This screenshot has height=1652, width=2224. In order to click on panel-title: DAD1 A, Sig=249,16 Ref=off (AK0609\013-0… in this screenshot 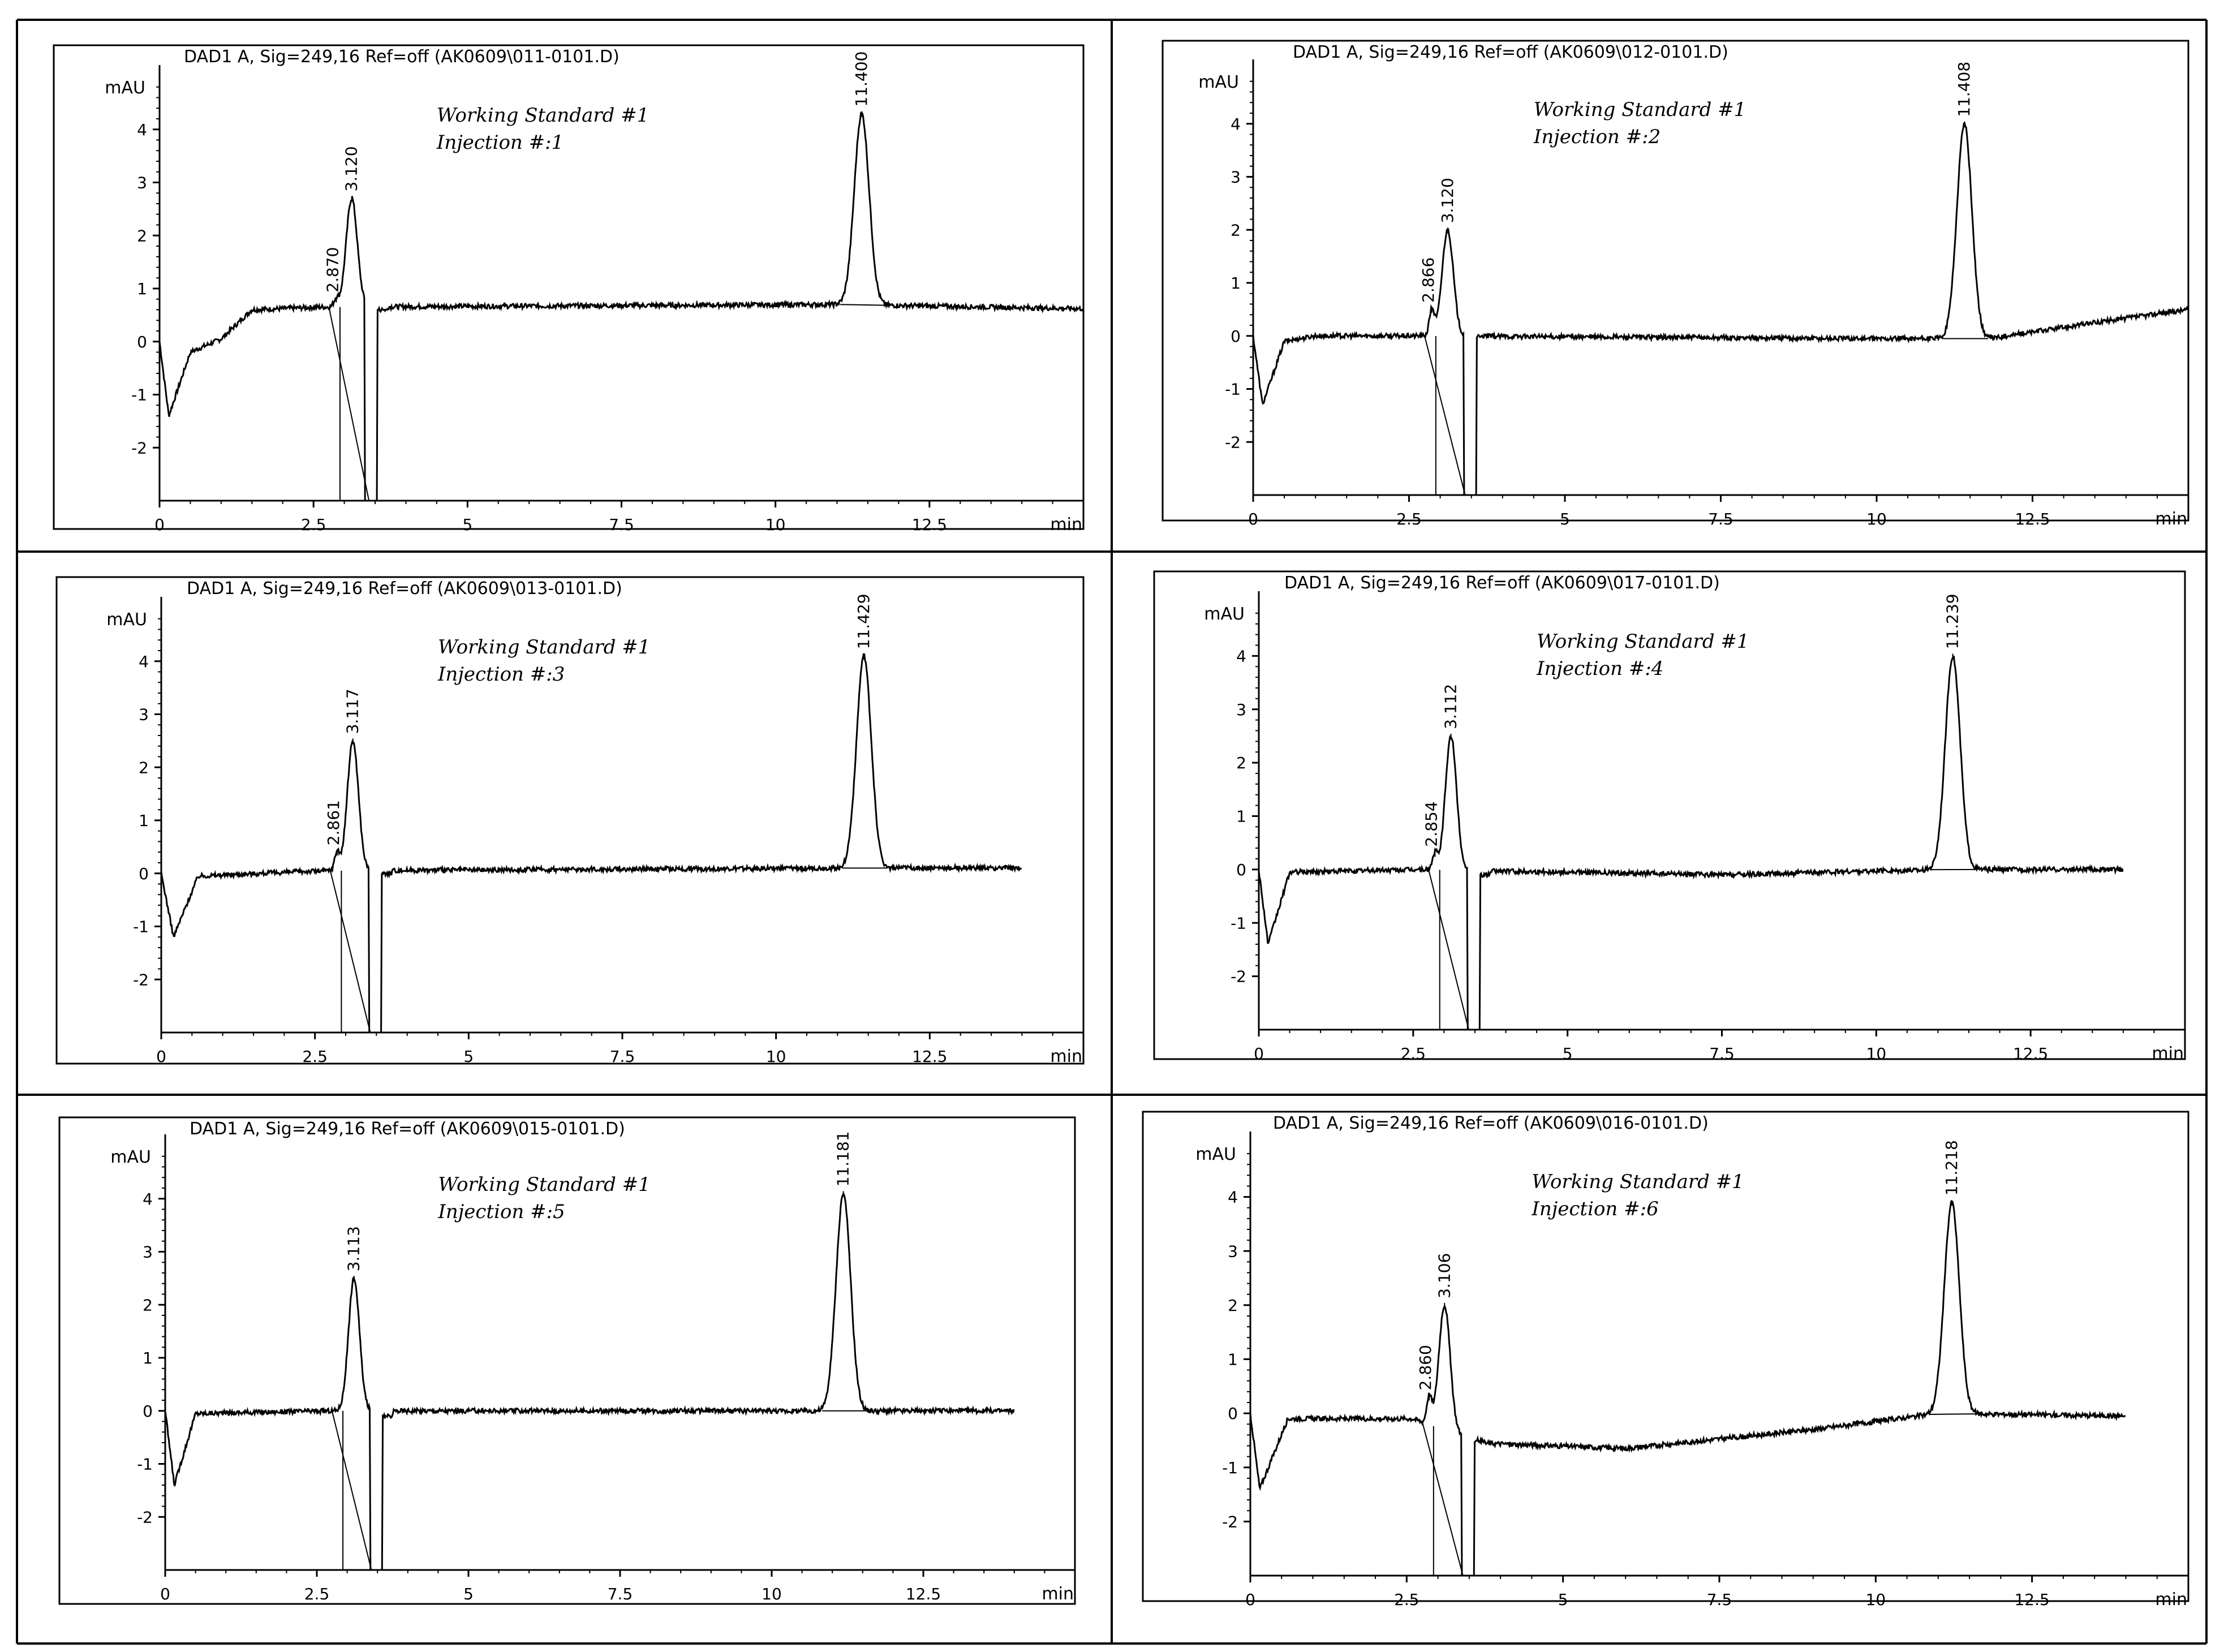, I will do `click(404, 589)`.